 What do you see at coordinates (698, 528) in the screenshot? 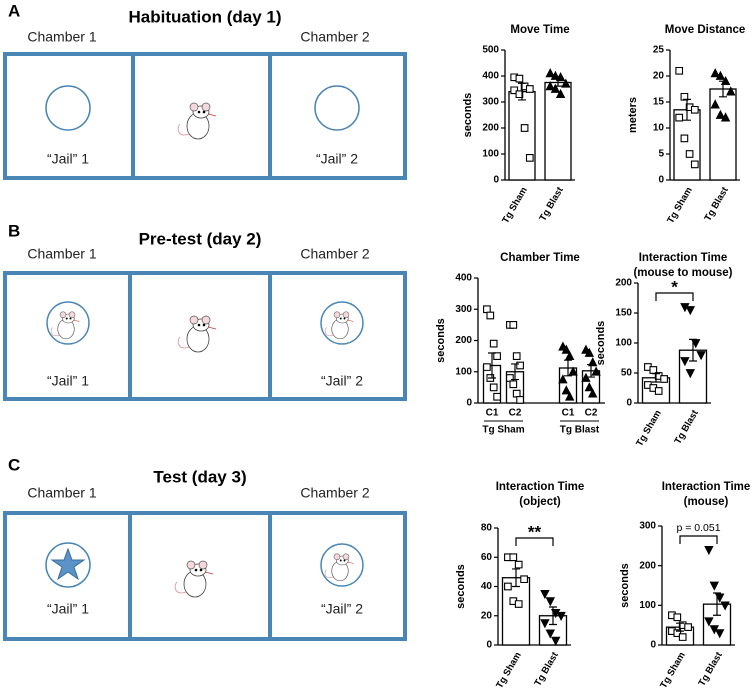
I see `significance-label: p = 0.051` at bounding box center [698, 528].